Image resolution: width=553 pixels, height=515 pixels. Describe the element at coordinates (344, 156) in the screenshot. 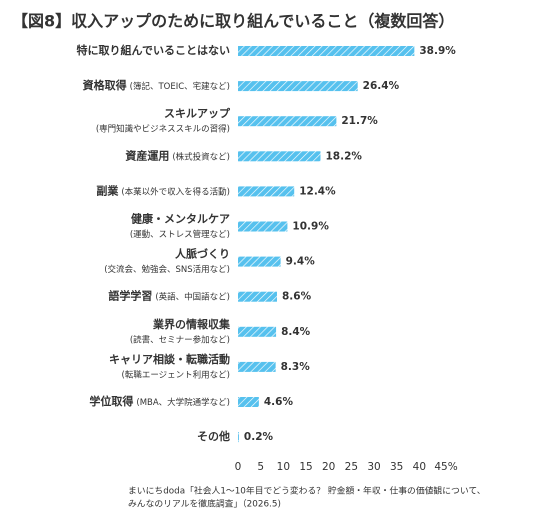

I see `value-label: 18.2%` at that location.